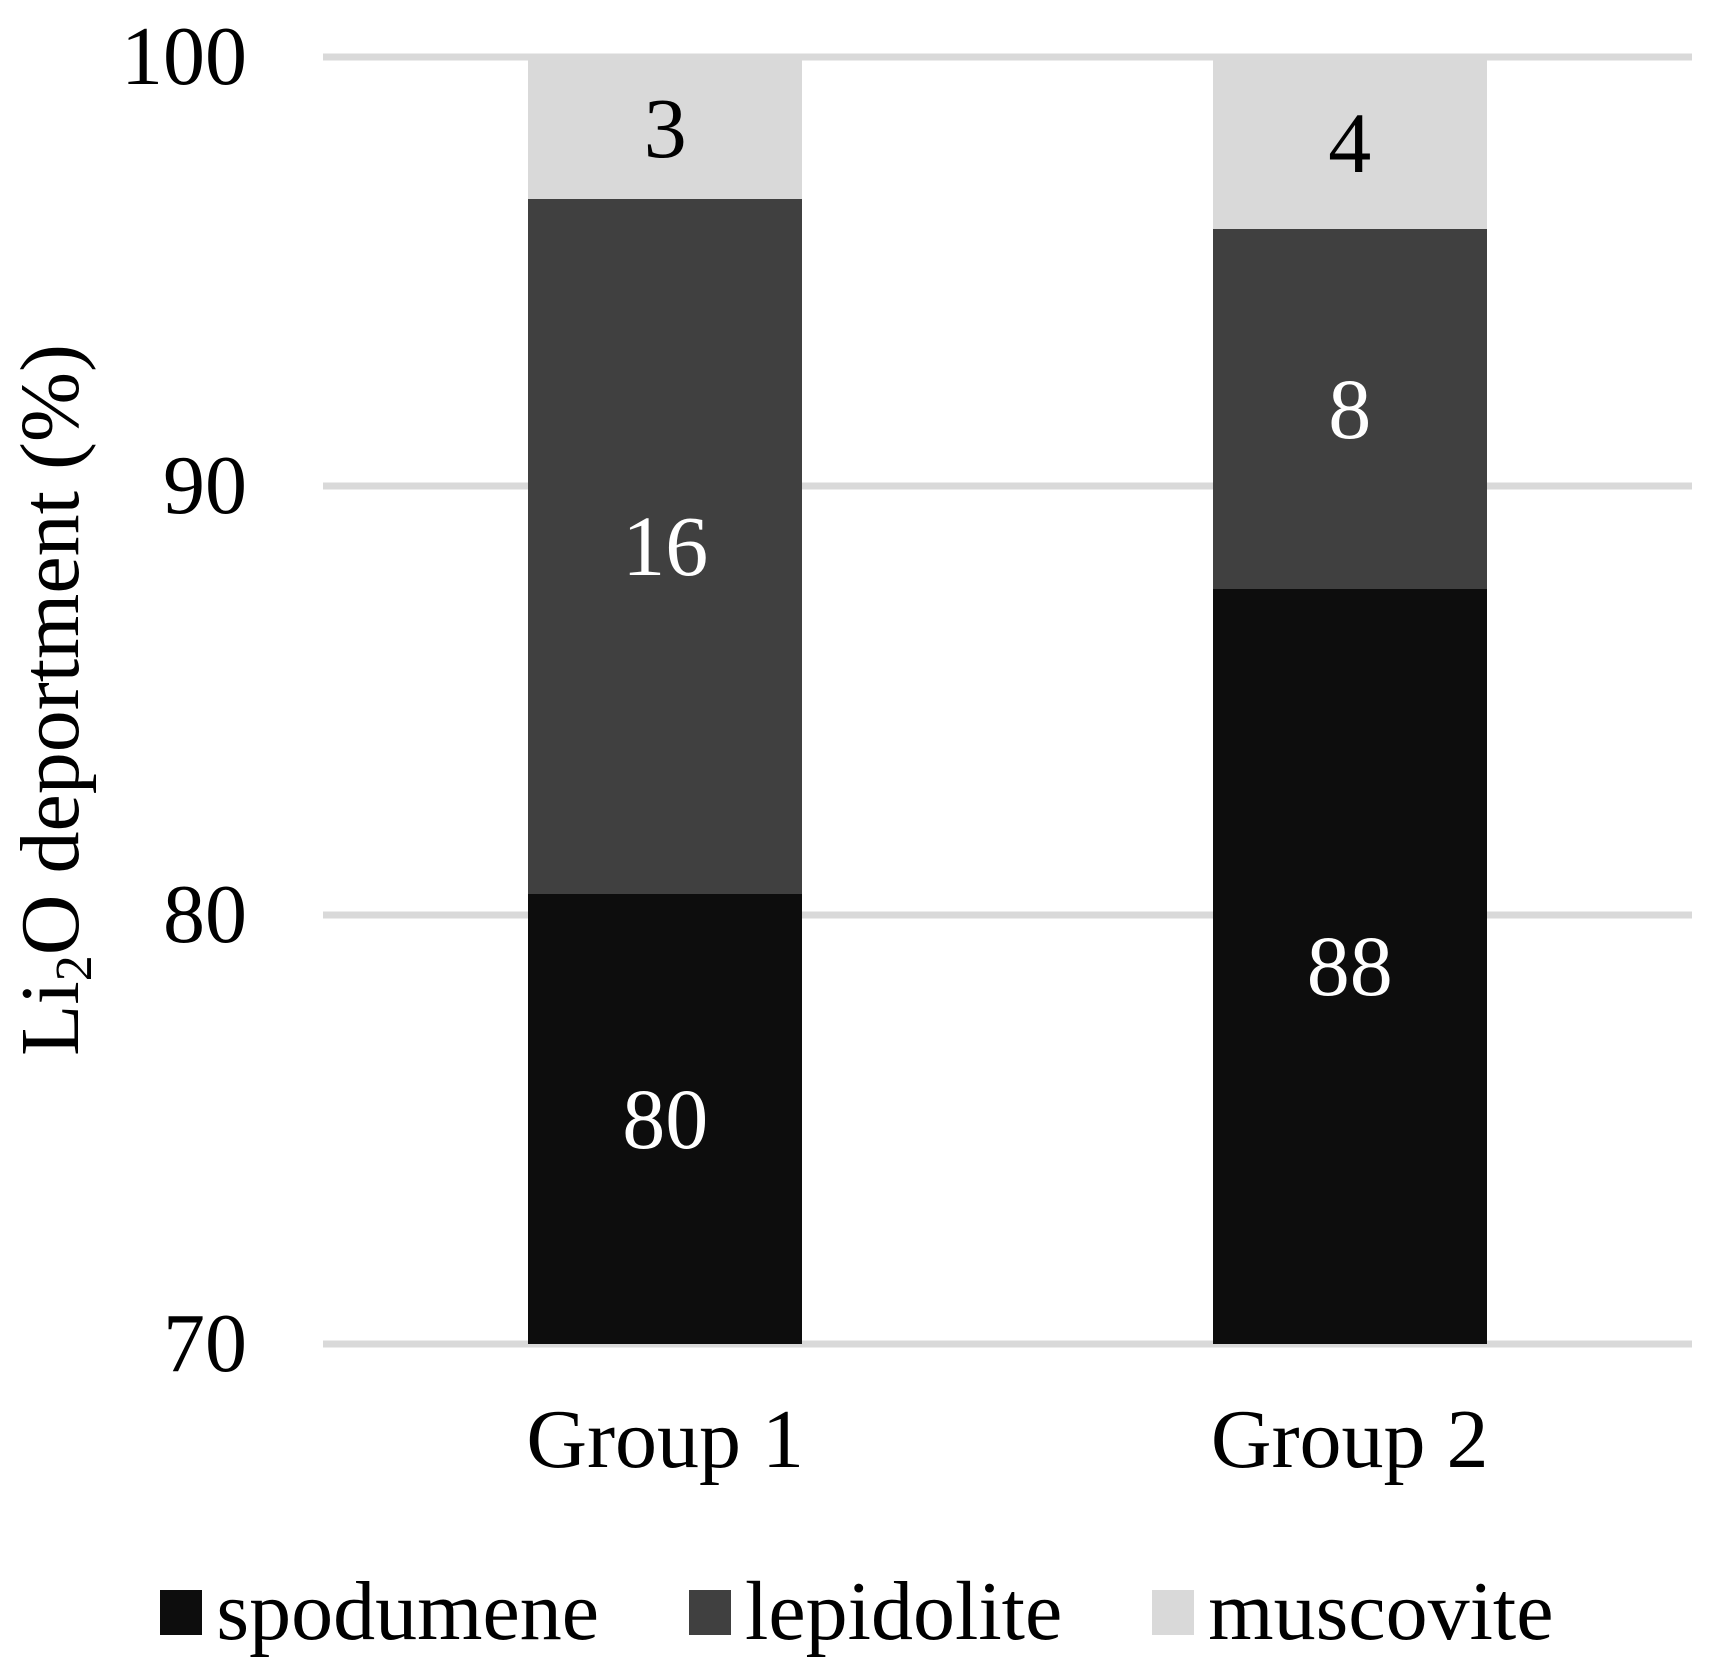 This screenshot has width=1714, height=1667. I want to click on legend-label: muscovite, so click(1381, 1611).